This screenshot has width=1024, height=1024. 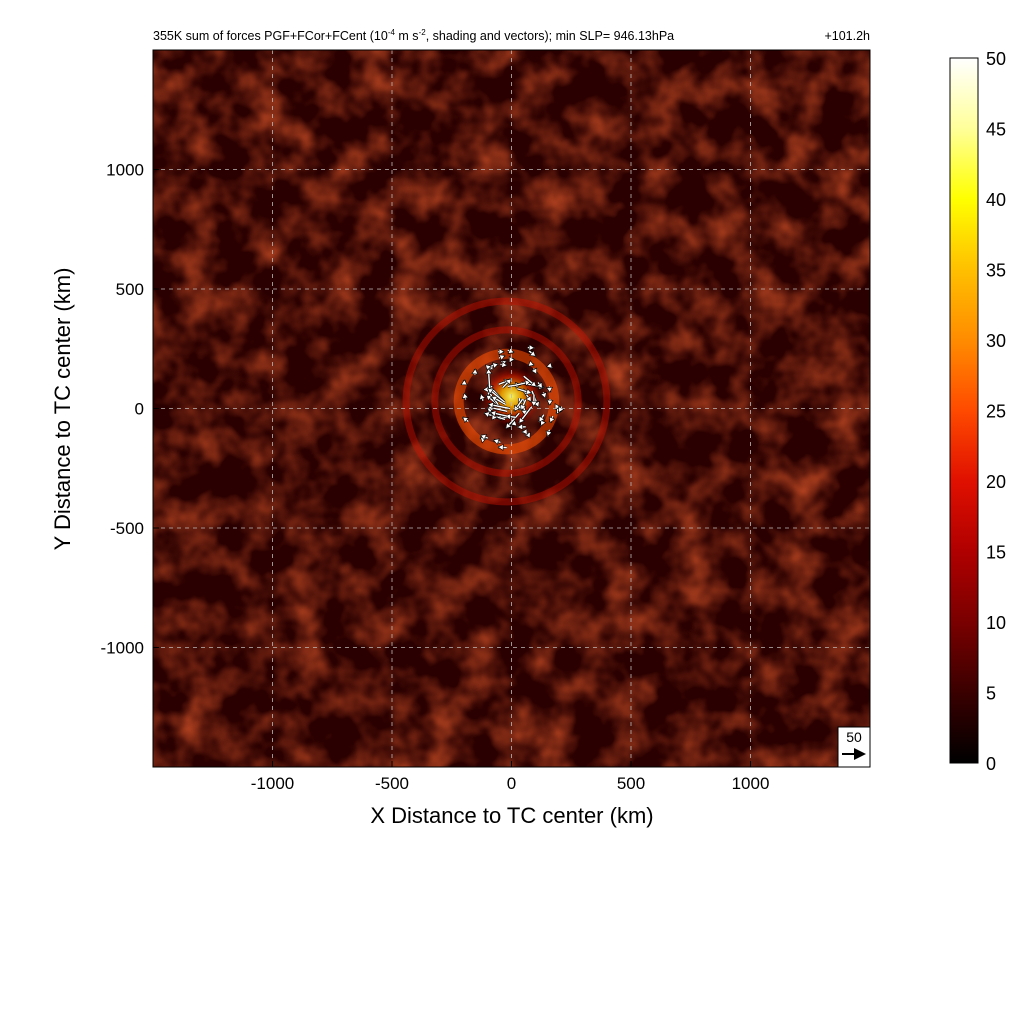 I want to click on colorbar-tick-label: 0, so click(x=991, y=764).